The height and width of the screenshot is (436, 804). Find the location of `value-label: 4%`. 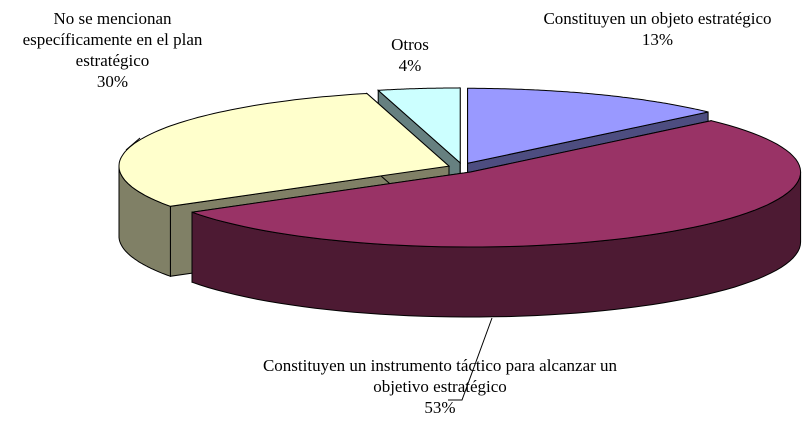

value-label: 4% is located at coordinates (410, 65).